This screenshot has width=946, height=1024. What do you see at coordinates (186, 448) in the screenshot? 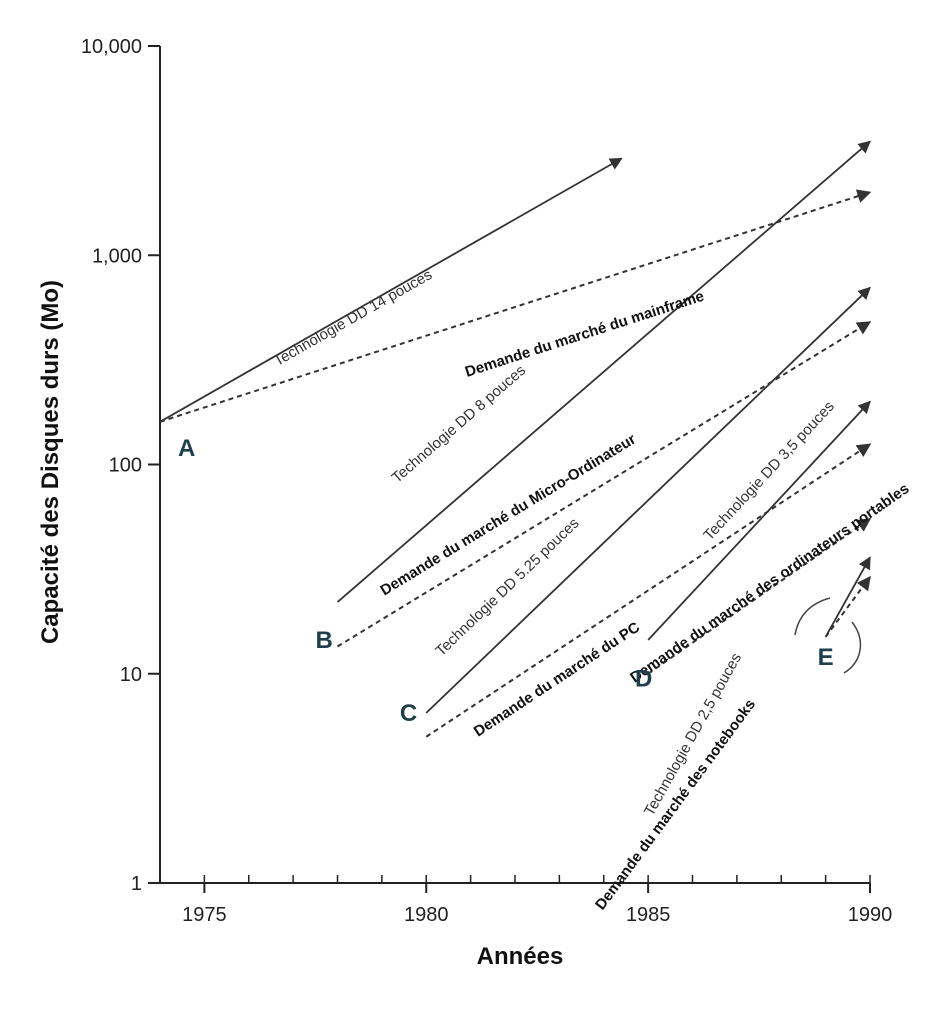
I see `point-label: A` at bounding box center [186, 448].